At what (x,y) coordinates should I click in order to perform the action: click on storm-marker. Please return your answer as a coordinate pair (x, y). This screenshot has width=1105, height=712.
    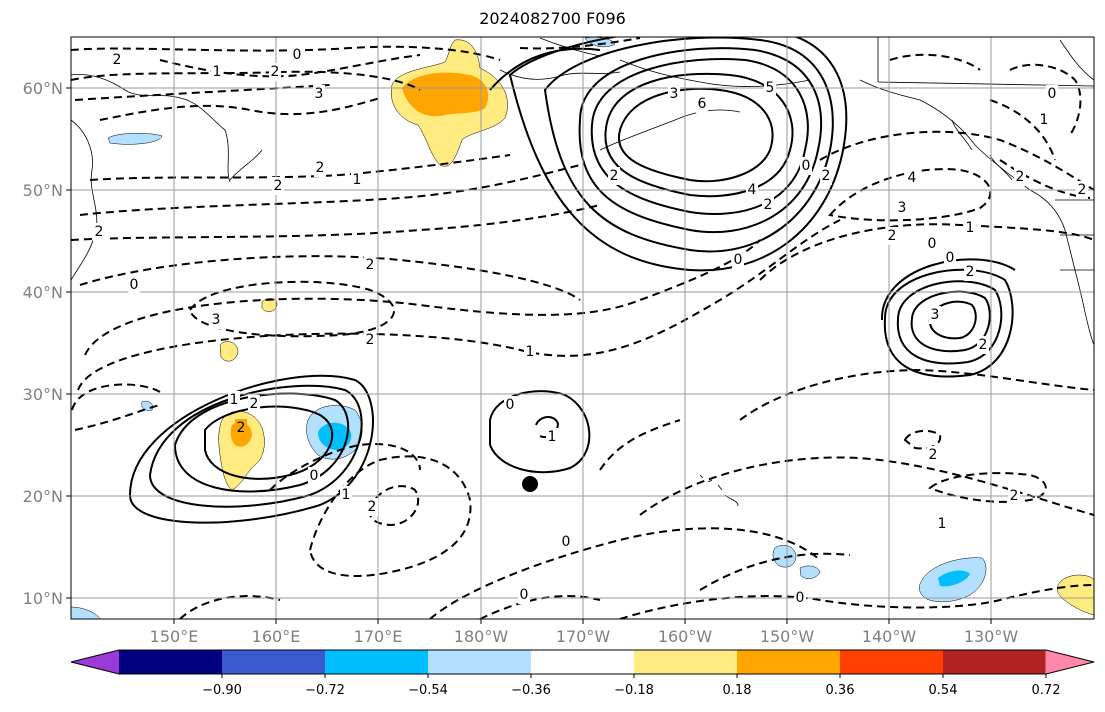
    Looking at the image, I should click on (530, 484).